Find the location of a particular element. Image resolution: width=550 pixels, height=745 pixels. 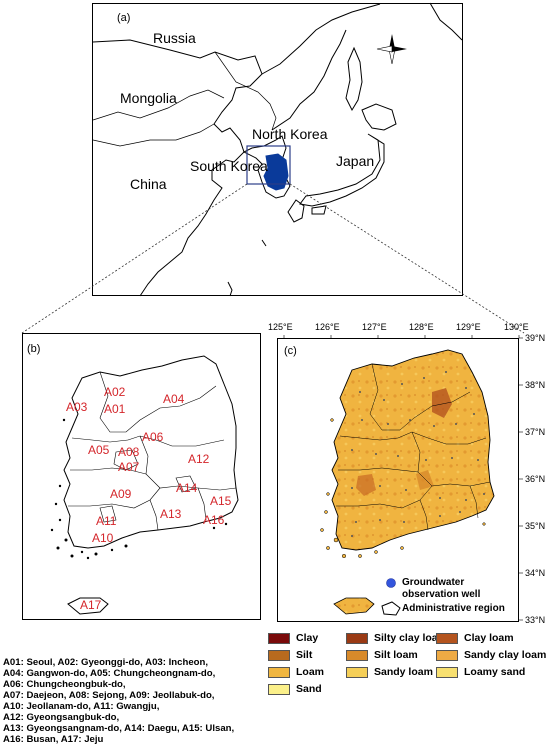

lat-tick: 37°N is located at coordinates (535, 432).